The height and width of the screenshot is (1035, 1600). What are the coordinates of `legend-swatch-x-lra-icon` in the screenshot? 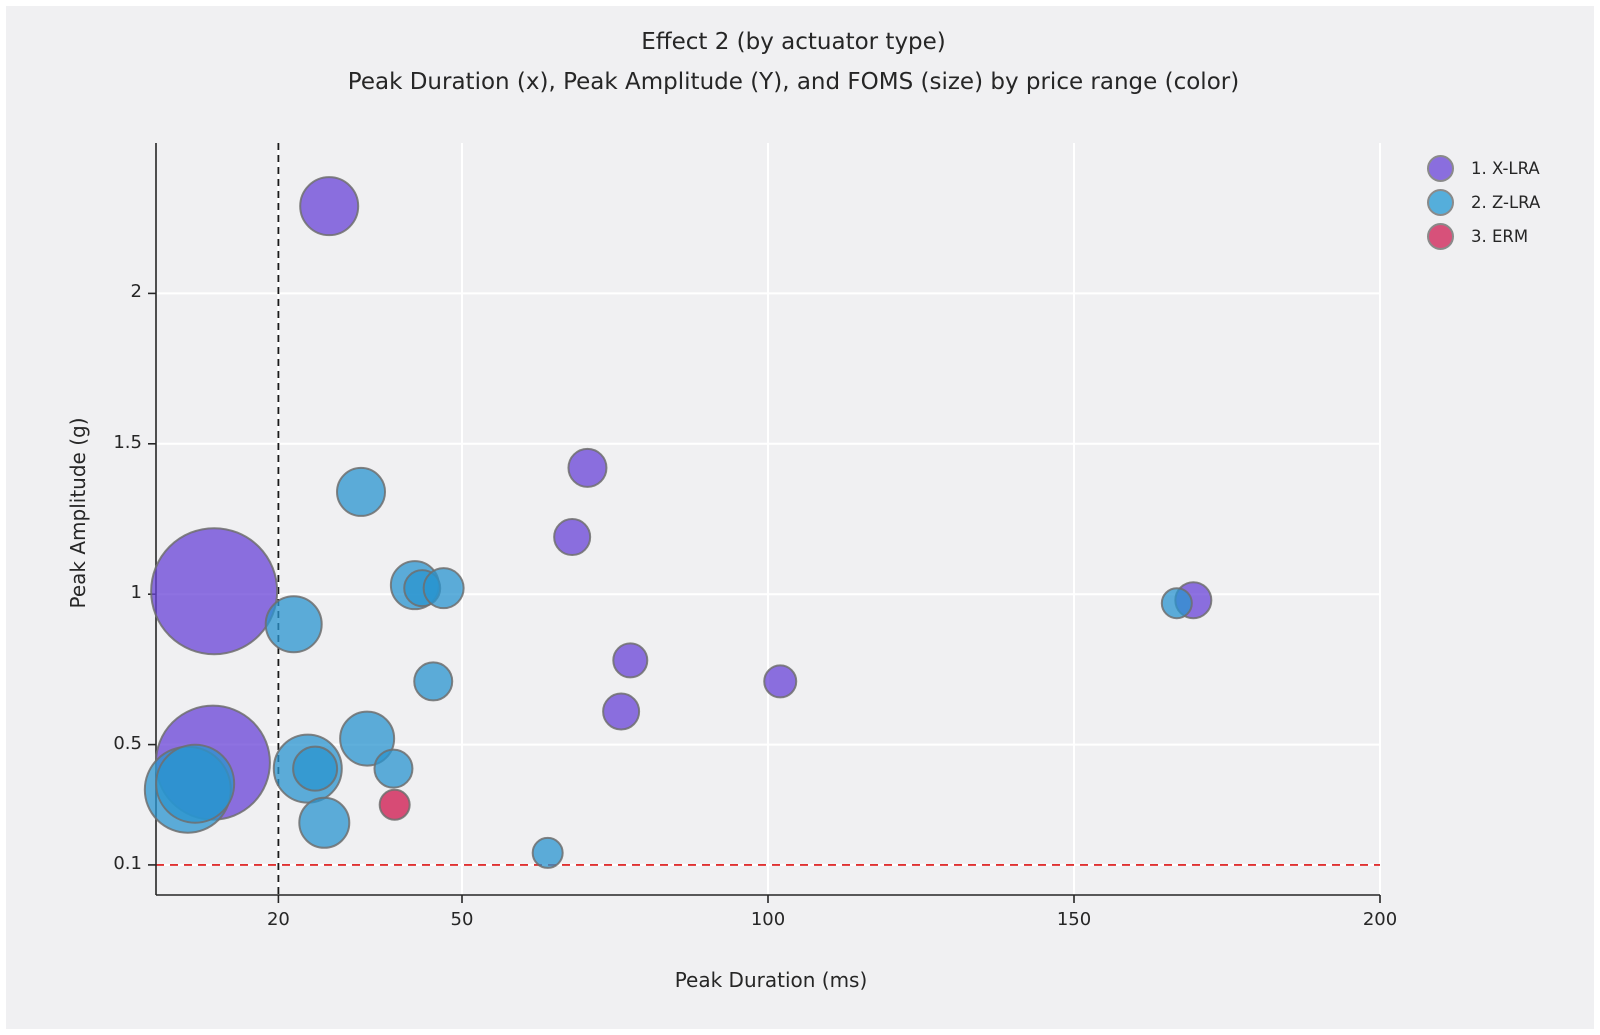 It's located at (1440, 168).